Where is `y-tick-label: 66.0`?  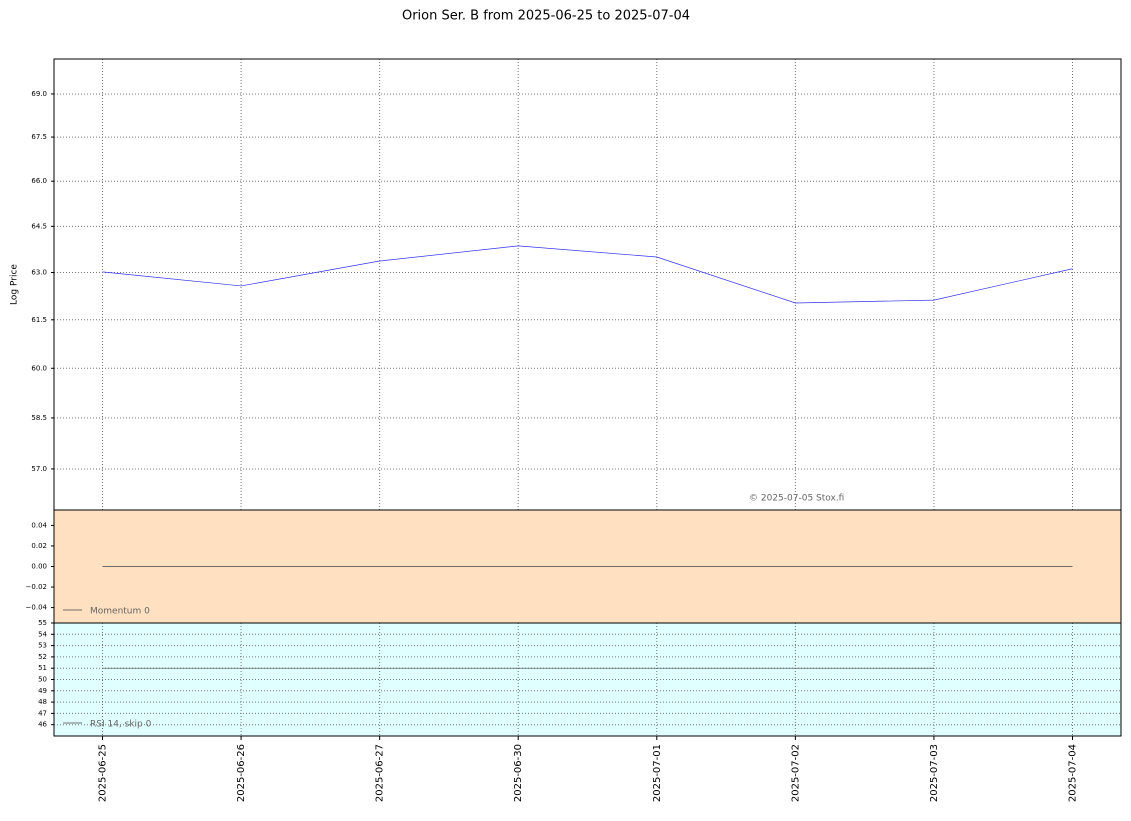
y-tick-label: 66.0 is located at coordinates (39, 181).